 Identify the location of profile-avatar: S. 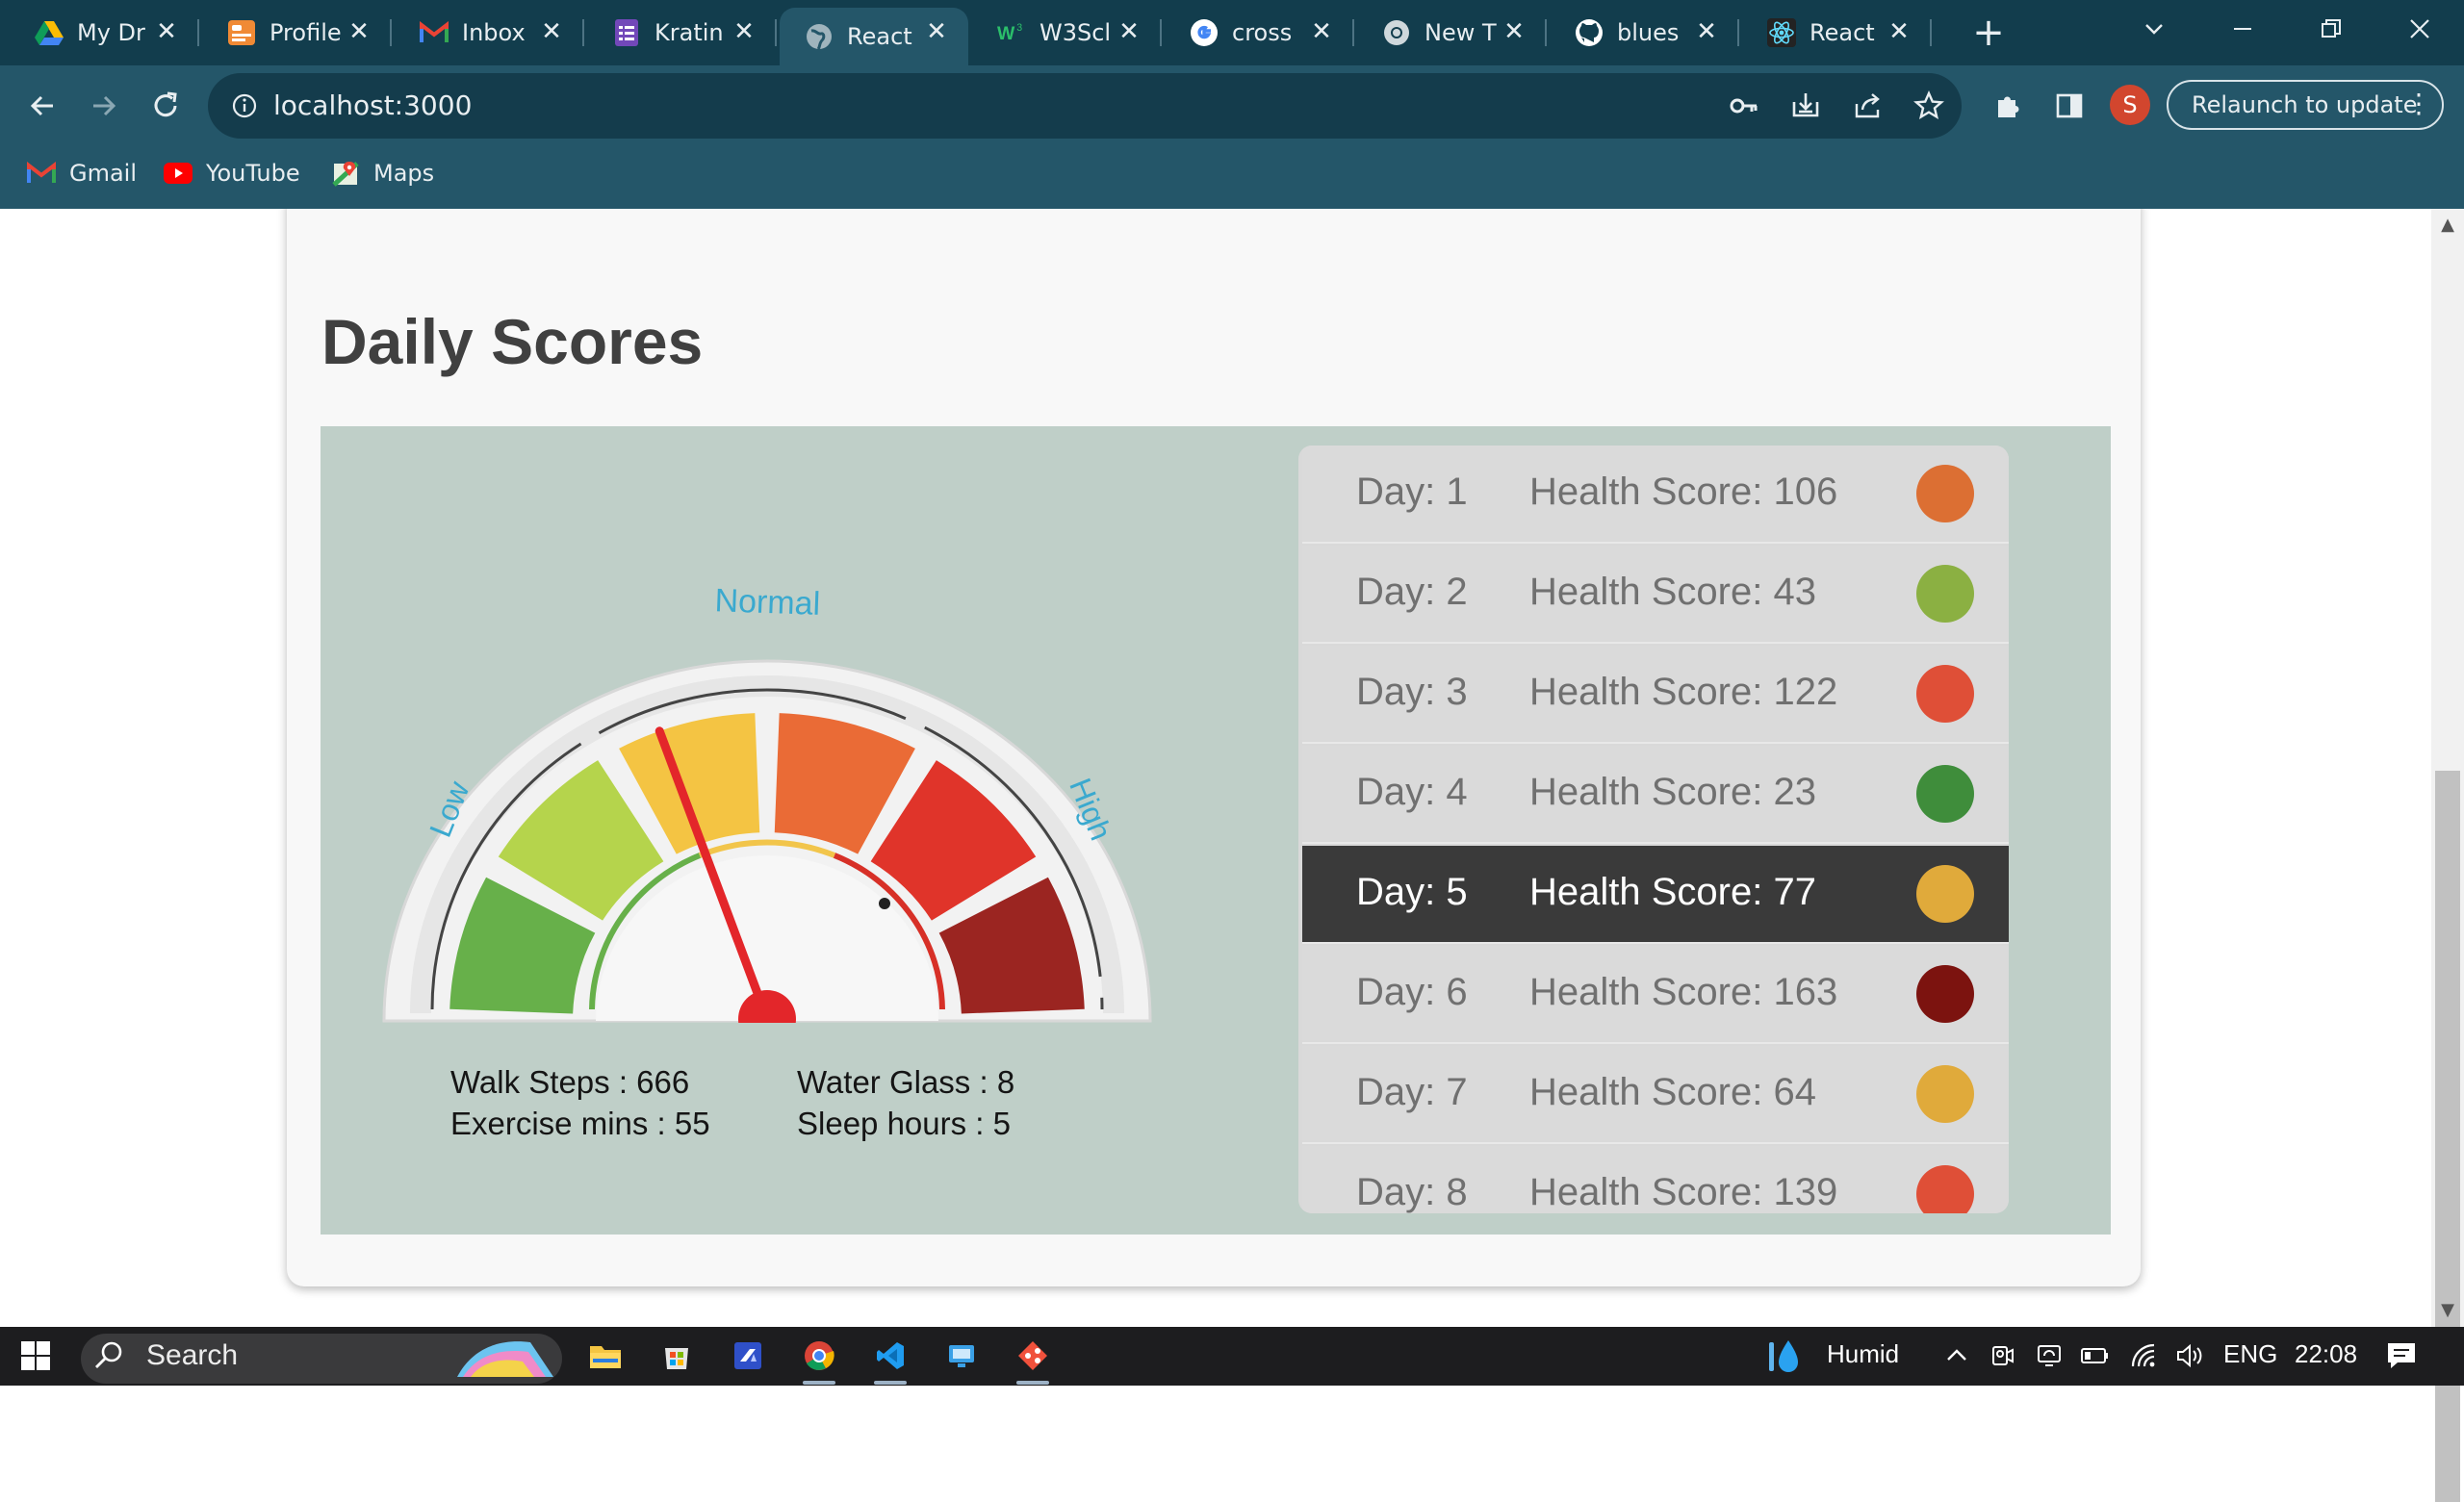
(2130, 105).